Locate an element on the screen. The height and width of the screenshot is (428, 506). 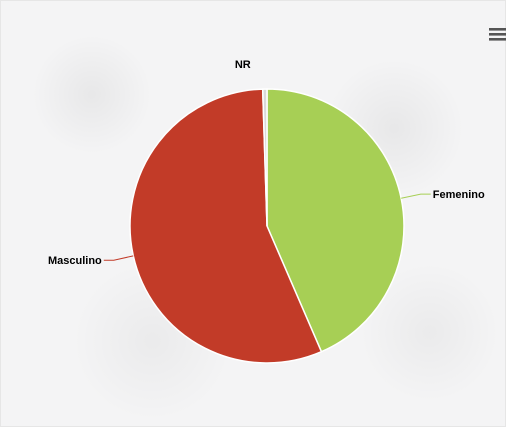
slice-label-nr: NR is located at coordinates (243, 65).